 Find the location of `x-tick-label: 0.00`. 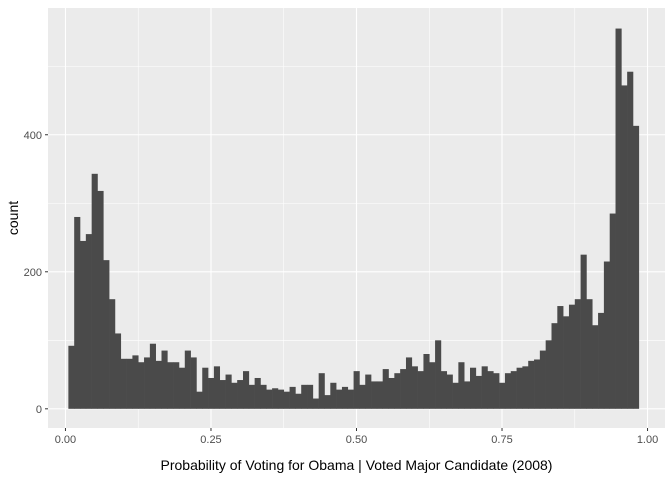

x-tick-label: 0.00 is located at coordinates (65, 440).